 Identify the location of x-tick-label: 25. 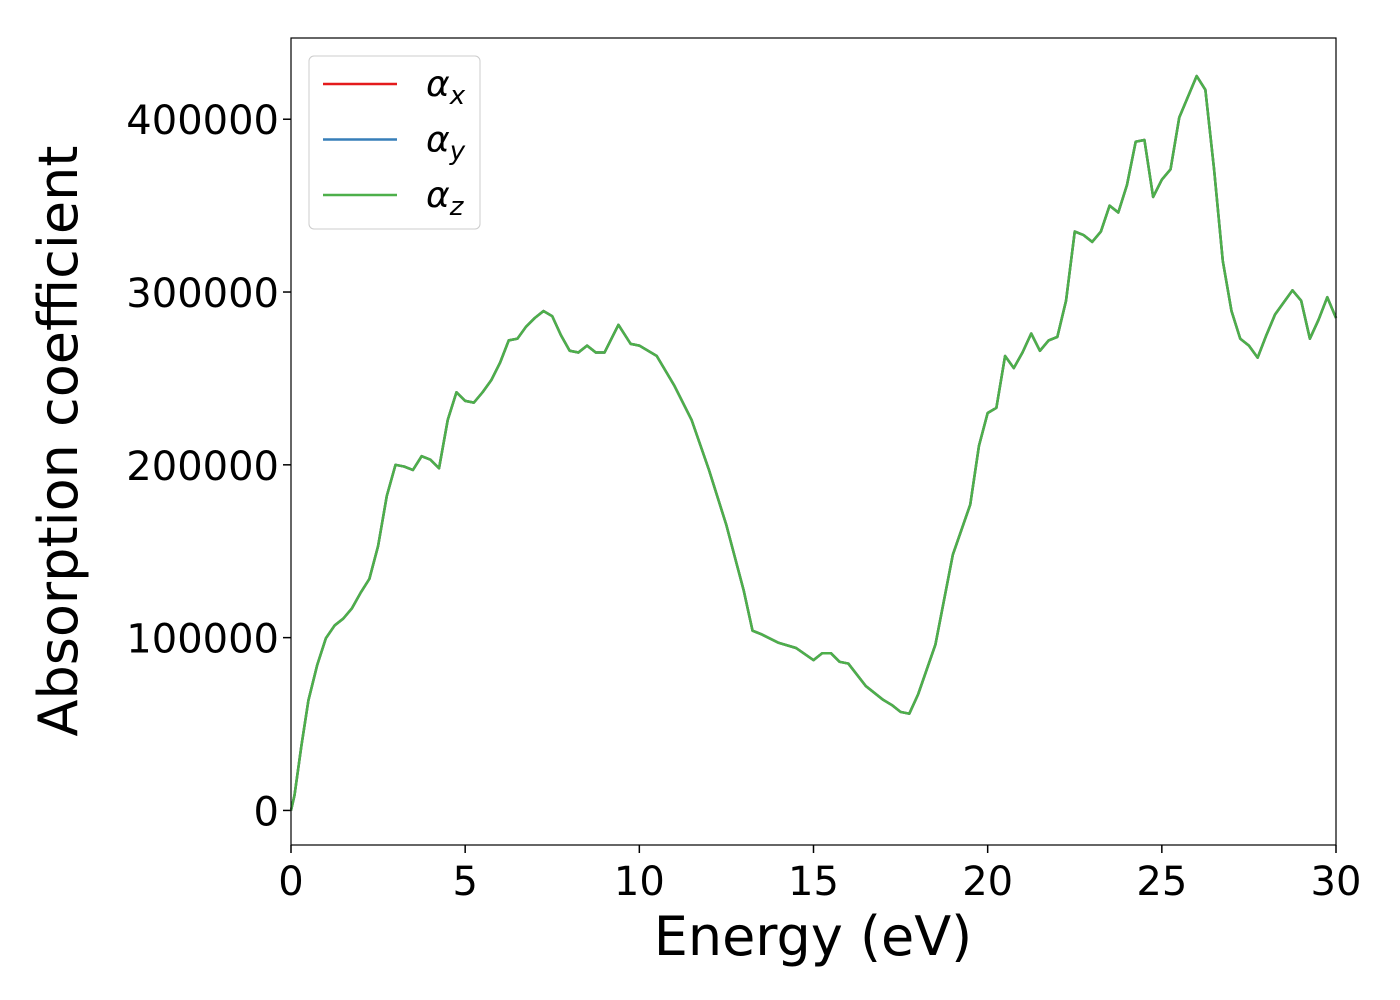
(1161, 882).